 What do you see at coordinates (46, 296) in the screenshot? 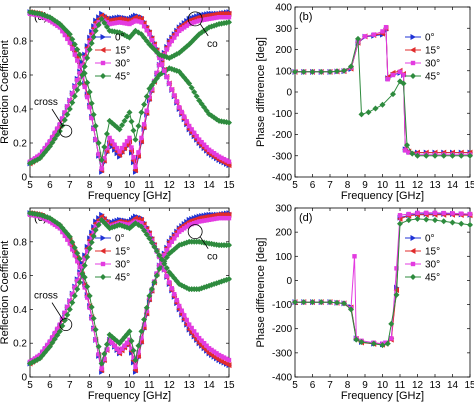
I see `cross-annotation: cross` at bounding box center [46, 296].